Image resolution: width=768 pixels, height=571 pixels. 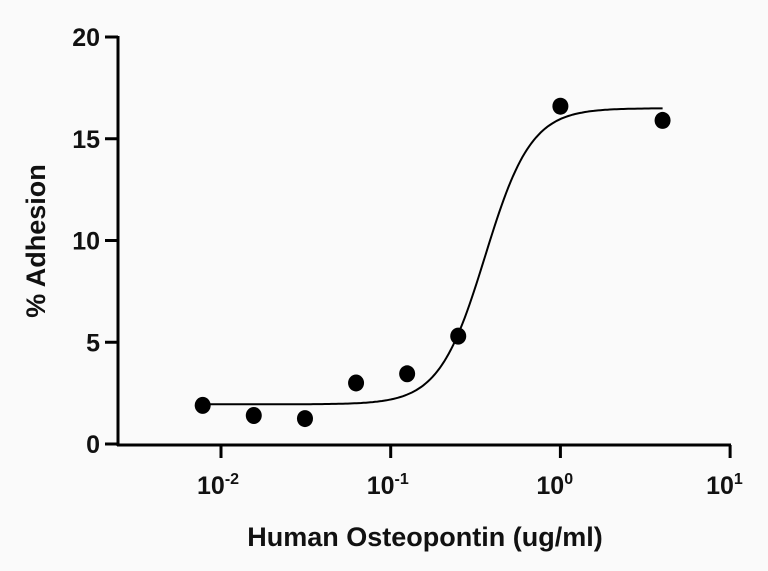 What do you see at coordinates (388, 485) in the screenshot?
I see `x-tick-label: 10⁻¹` at bounding box center [388, 485].